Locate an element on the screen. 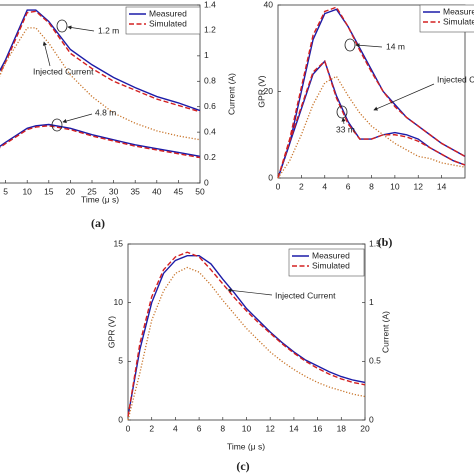  x-tick-label: 18 is located at coordinates (342, 428).